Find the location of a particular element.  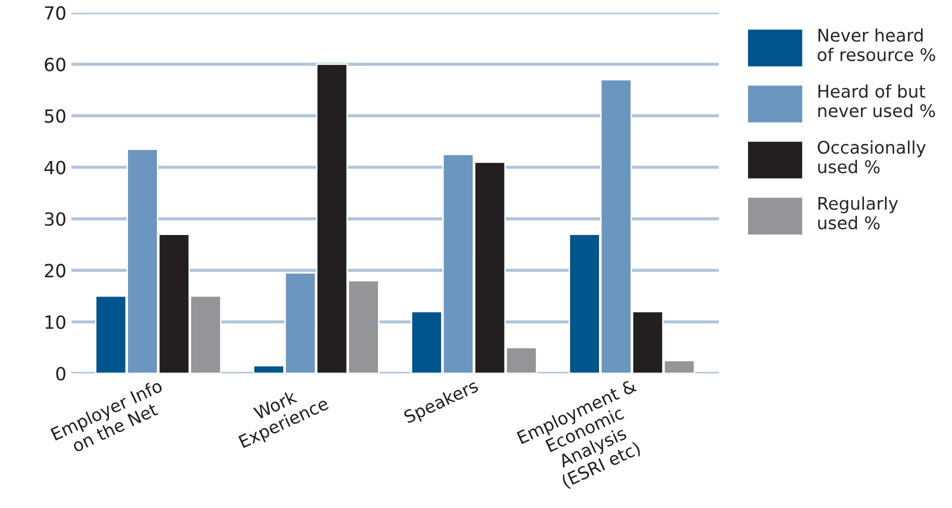

legend-label: Regularly used % is located at coordinates (858, 213).